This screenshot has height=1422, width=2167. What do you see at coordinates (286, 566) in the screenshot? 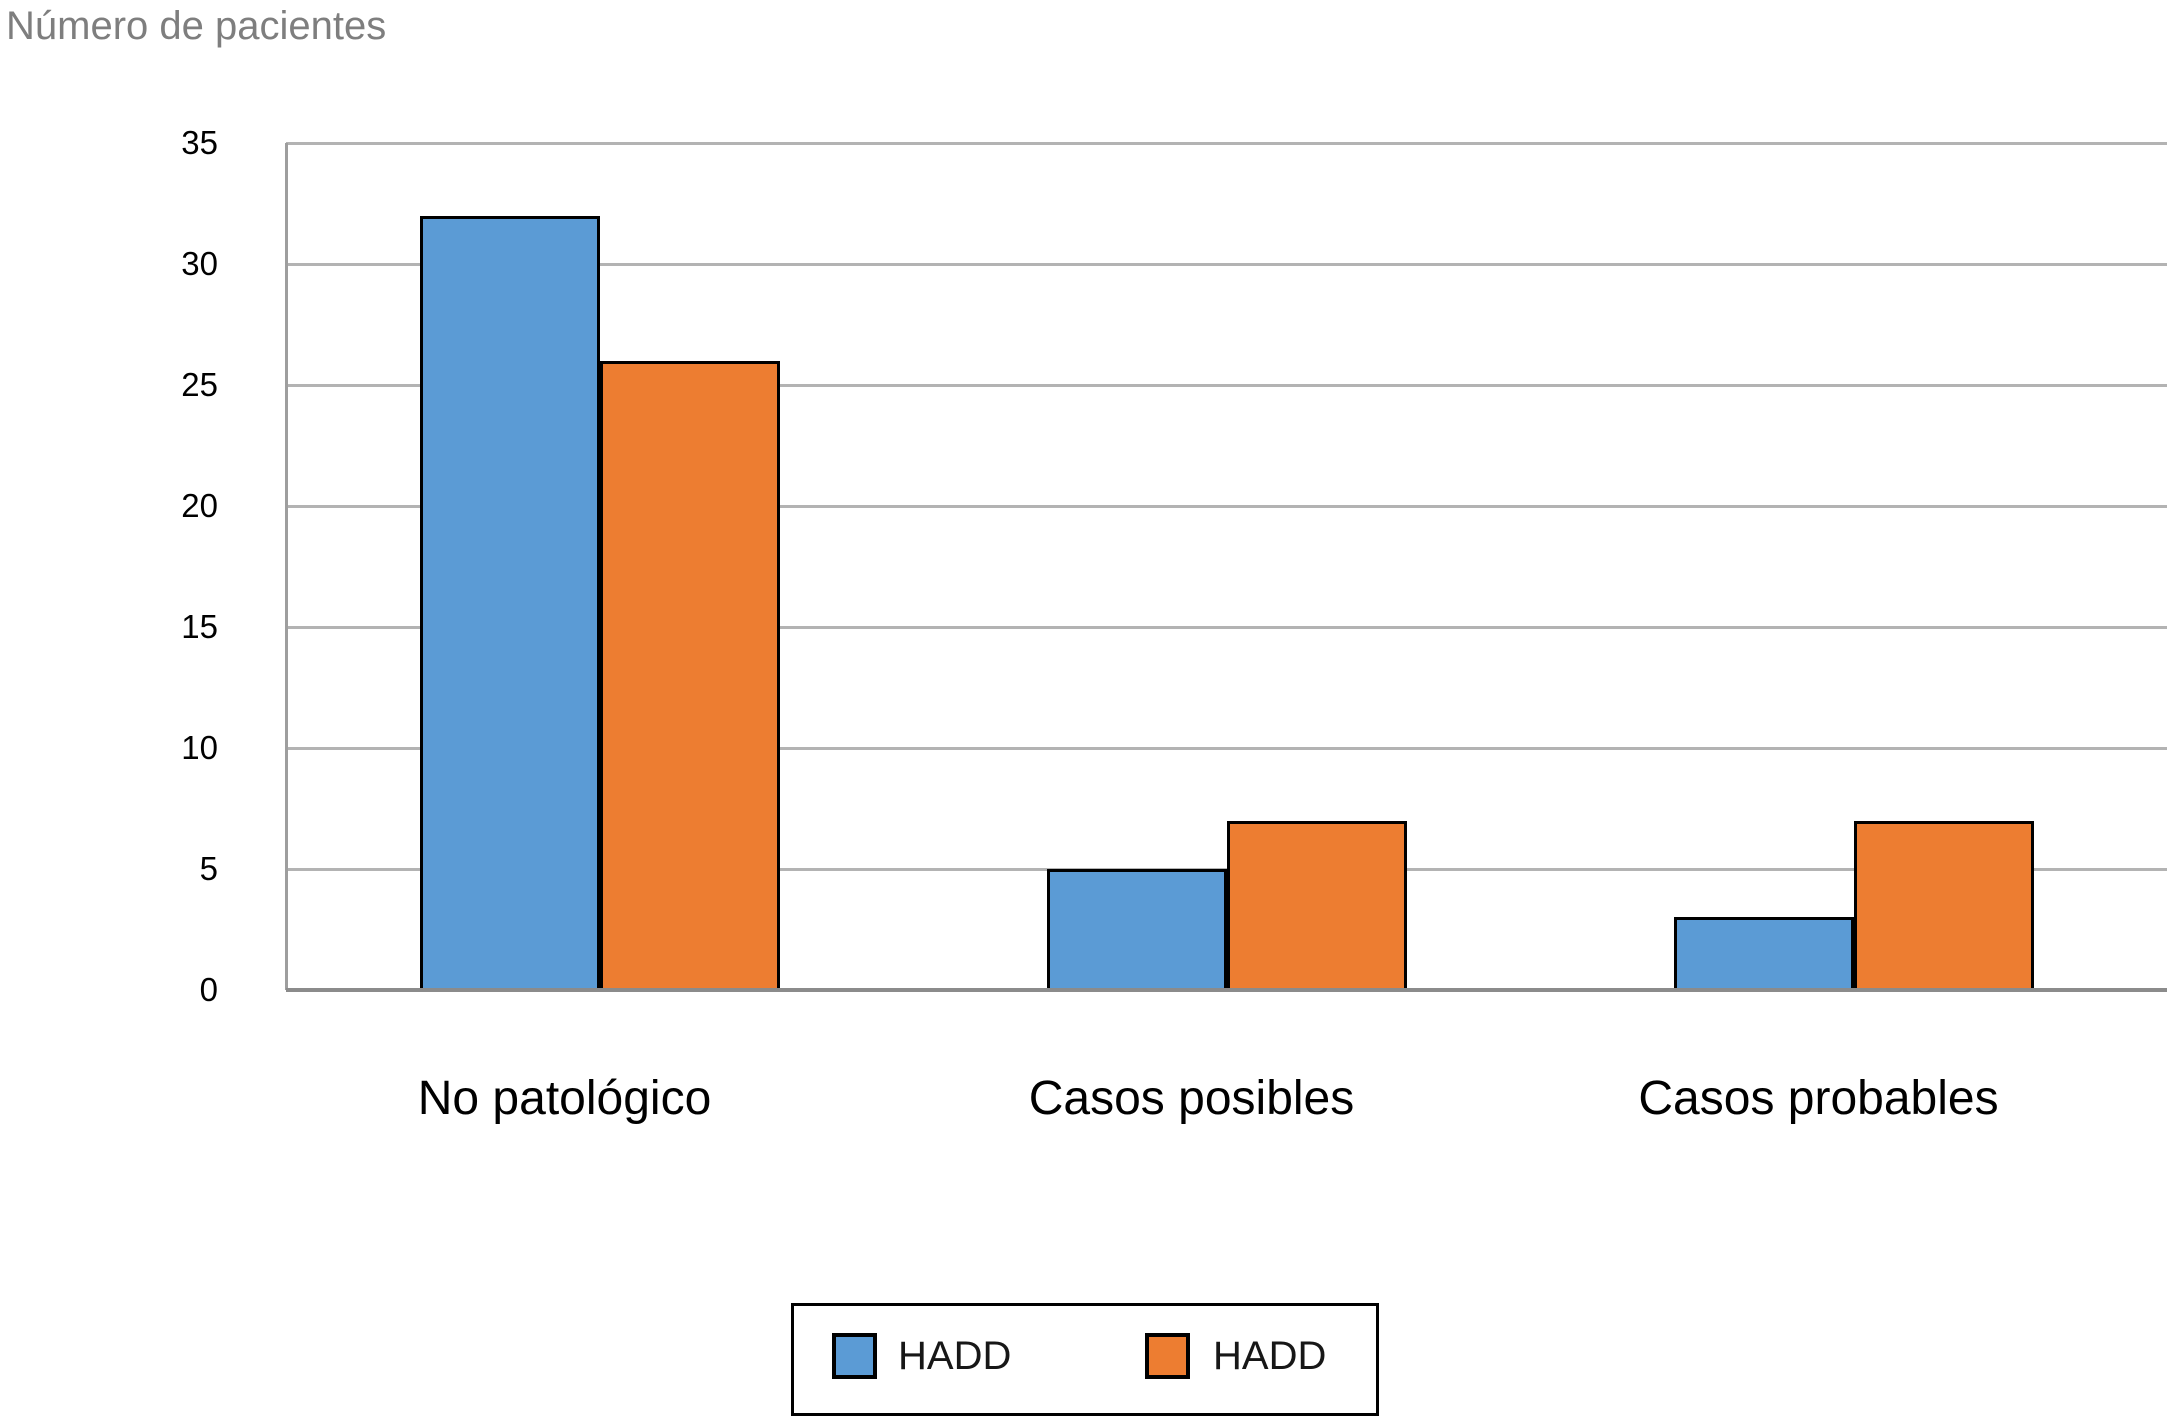
I see `y-axis-line` at bounding box center [286, 566].